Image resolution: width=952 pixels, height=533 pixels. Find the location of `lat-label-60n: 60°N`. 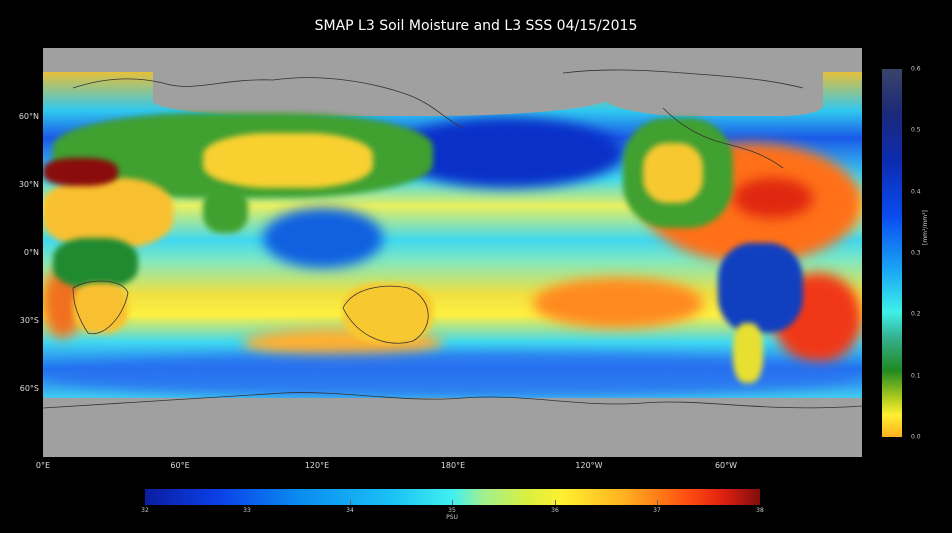

lat-label-60n: 60°N is located at coordinates (28, 116).